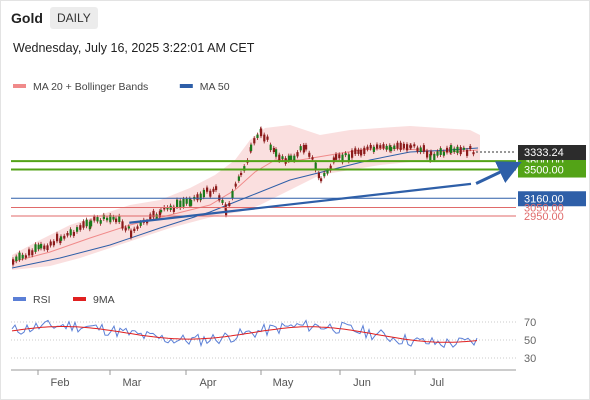 Image resolution: width=590 pixels, height=400 pixels. I want to click on level-label: 3500.00, so click(544, 171).